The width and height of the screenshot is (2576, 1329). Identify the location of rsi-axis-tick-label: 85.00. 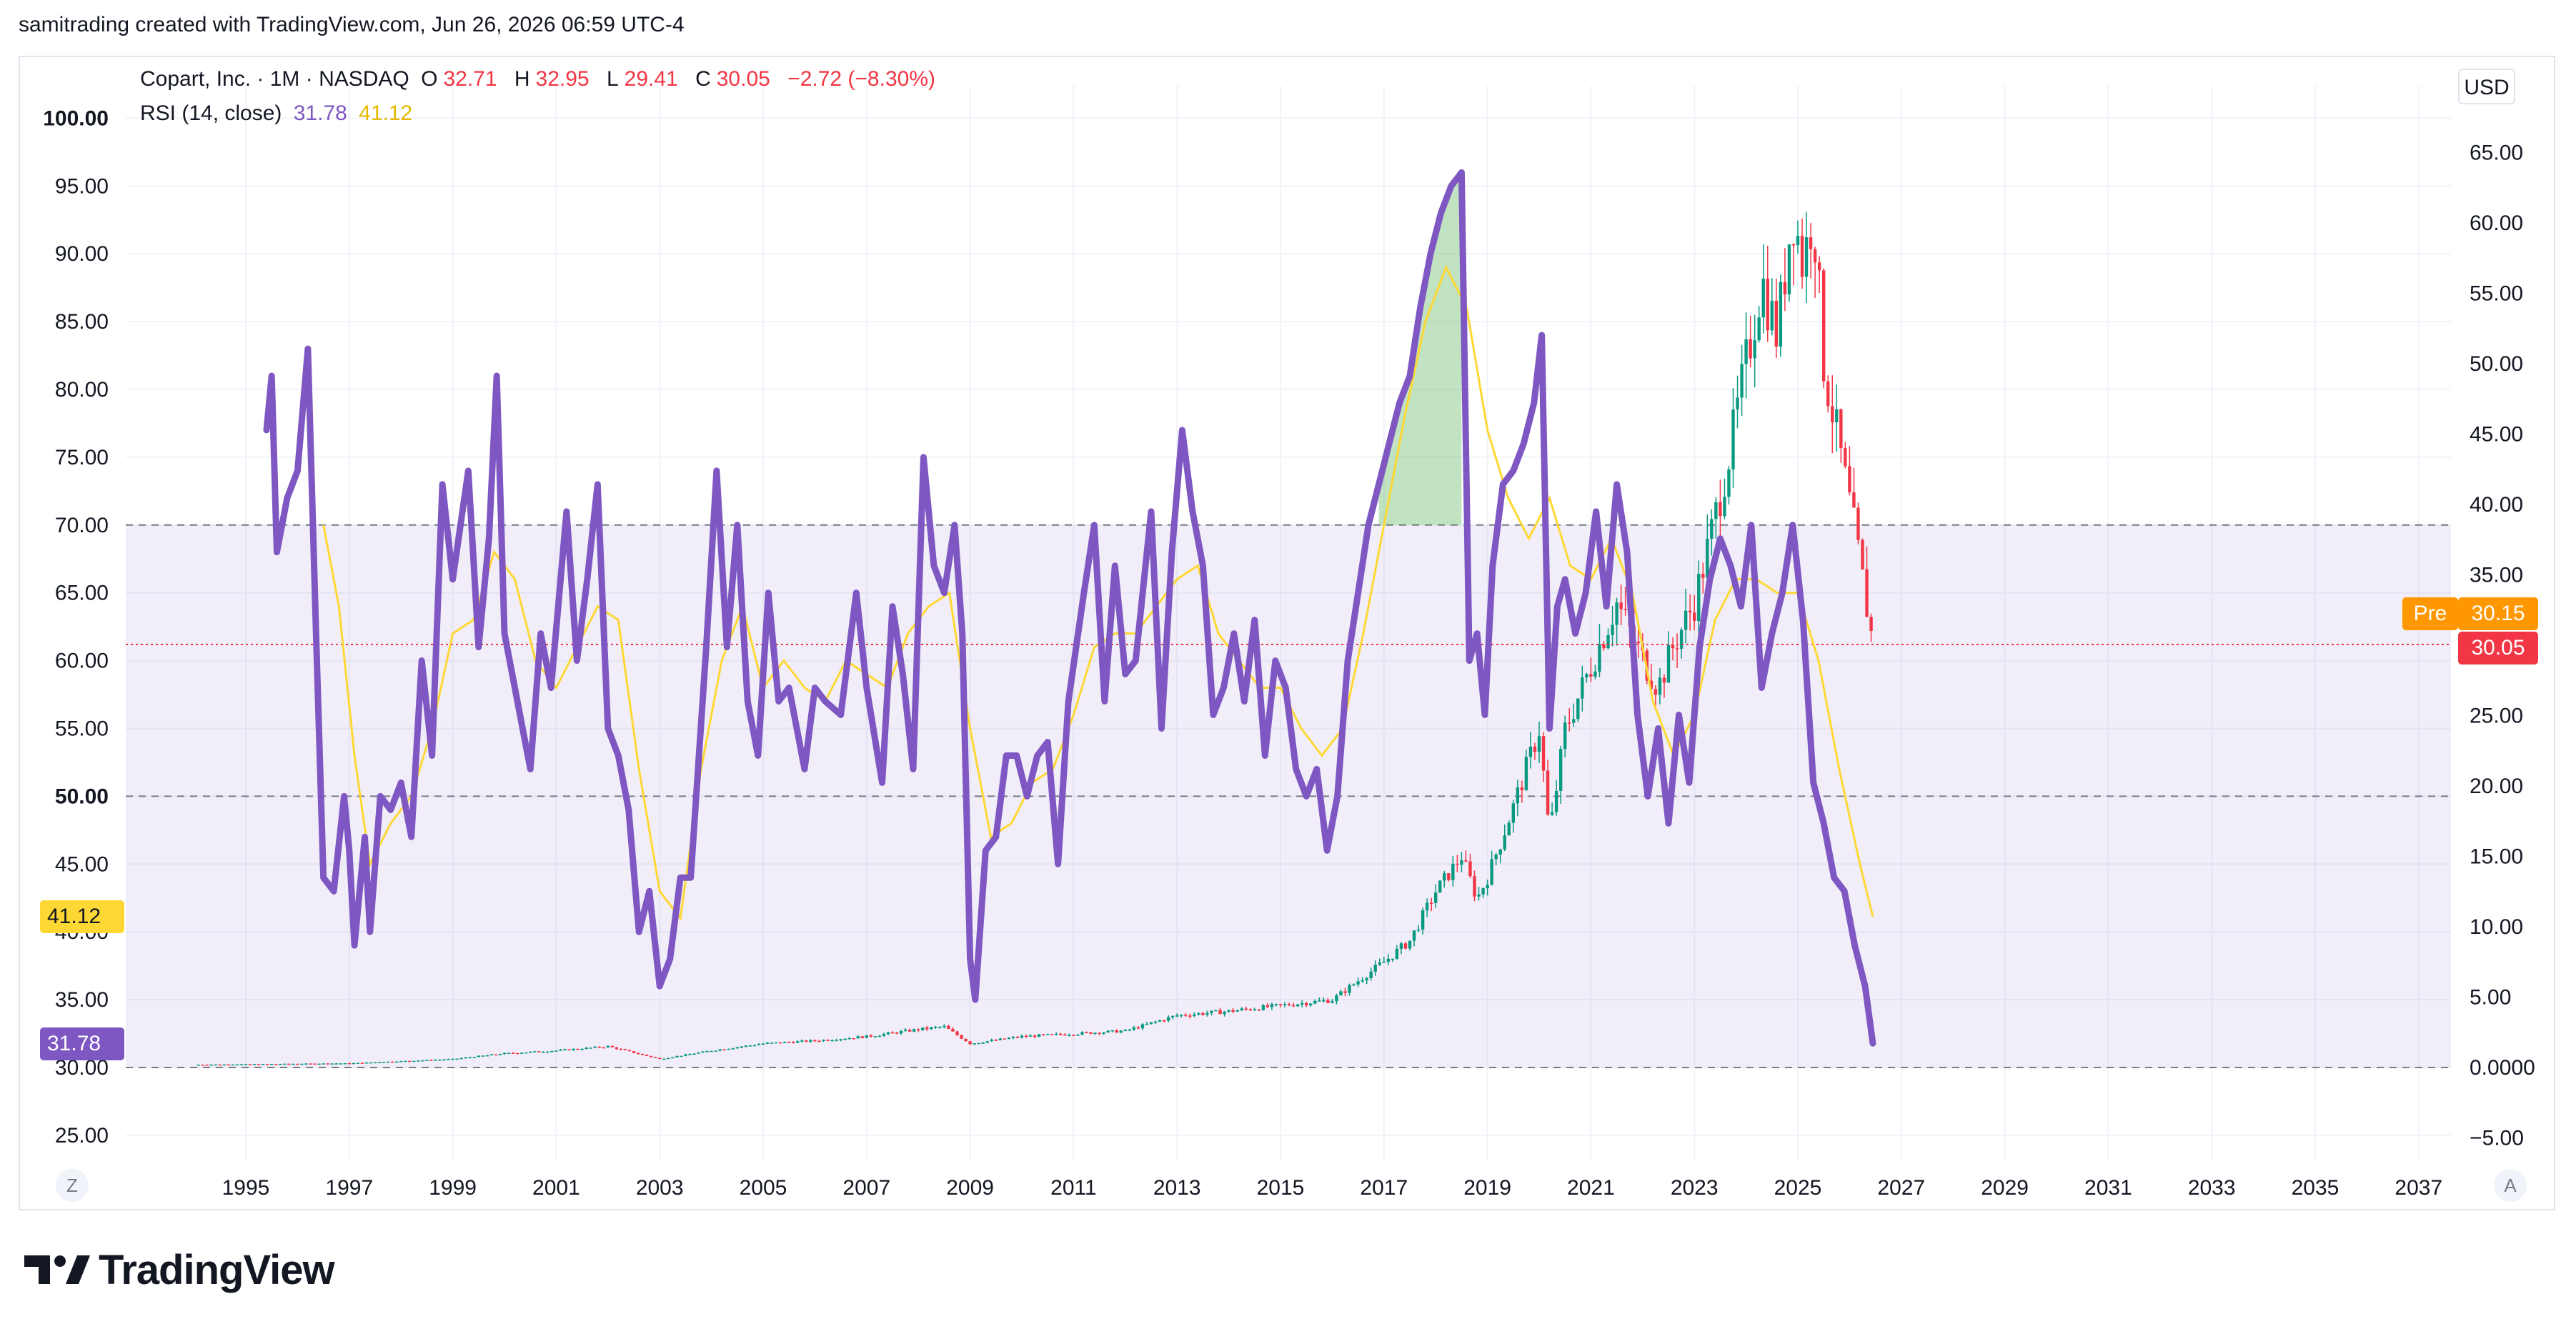
(82, 322).